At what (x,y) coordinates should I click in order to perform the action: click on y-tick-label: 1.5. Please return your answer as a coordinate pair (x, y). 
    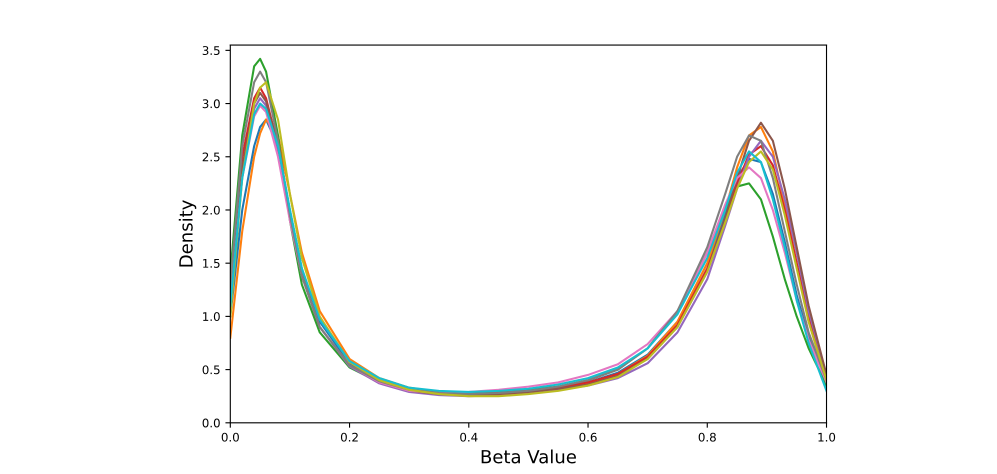
    Looking at the image, I should click on (211, 263).